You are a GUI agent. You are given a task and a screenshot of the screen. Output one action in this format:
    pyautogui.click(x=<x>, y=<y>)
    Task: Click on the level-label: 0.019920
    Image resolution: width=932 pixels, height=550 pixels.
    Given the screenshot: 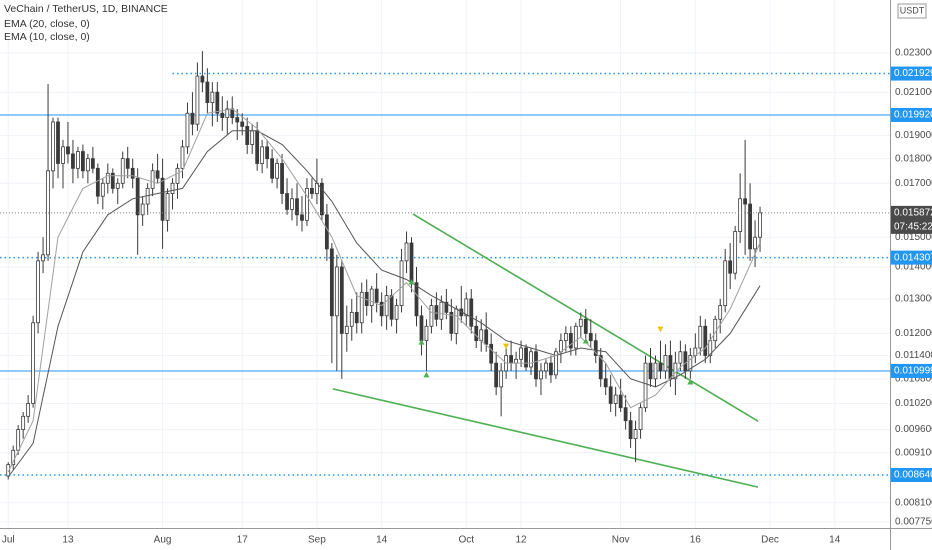 What is the action you would take?
    pyautogui.click(x=913, y=115)
    